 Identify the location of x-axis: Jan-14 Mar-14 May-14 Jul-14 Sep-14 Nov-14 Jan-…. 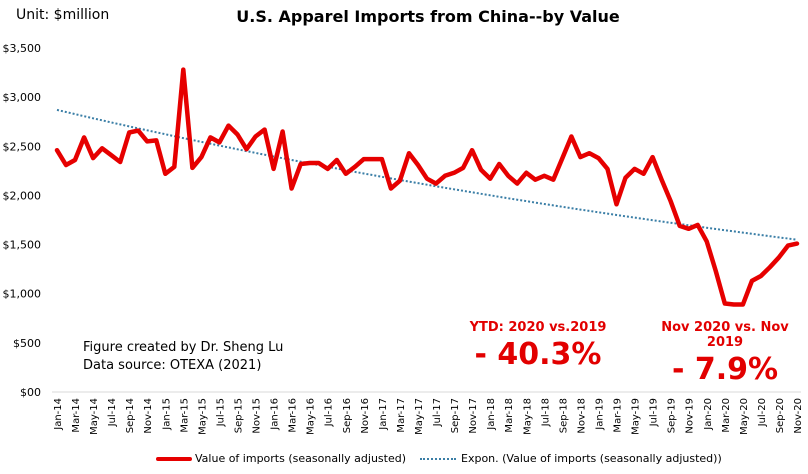
(428, 416).